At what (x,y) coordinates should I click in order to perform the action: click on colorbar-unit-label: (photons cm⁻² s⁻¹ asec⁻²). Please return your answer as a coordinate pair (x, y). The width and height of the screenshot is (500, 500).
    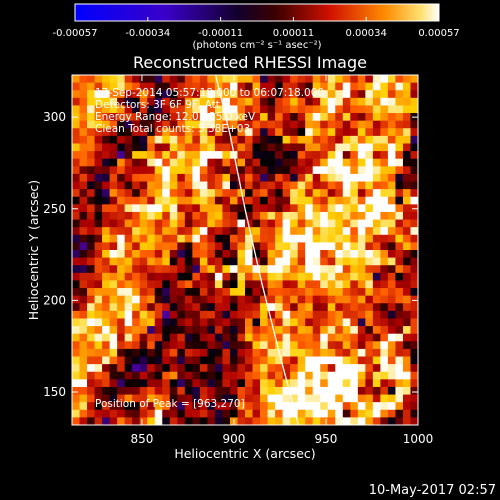
    Looking at the image, I should click on (256, 45).